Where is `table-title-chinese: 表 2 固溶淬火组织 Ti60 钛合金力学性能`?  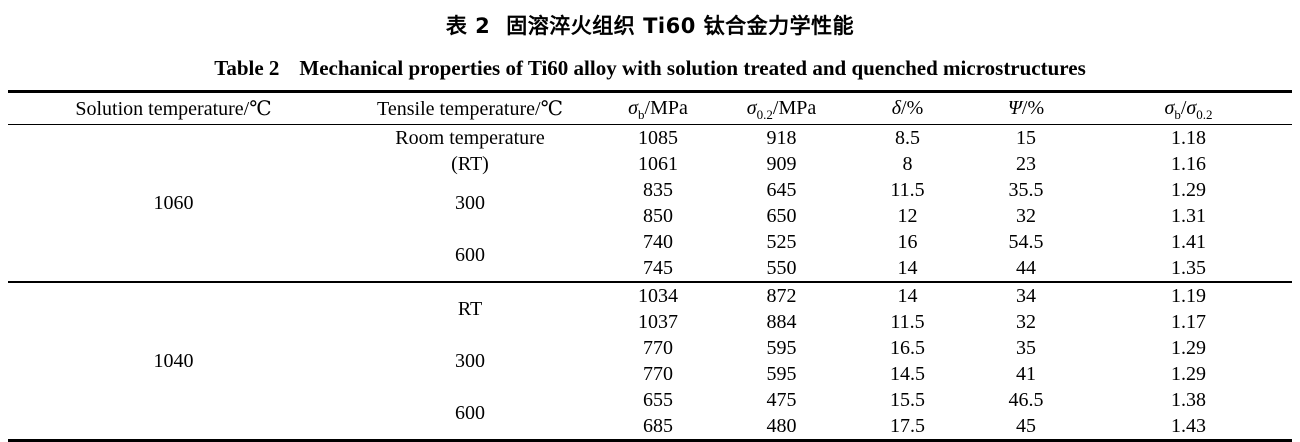
table-title-chinese: 表 2 固溶淬火组织 Ti60 钛合金力学性能 is located at coordinates (650, 20).